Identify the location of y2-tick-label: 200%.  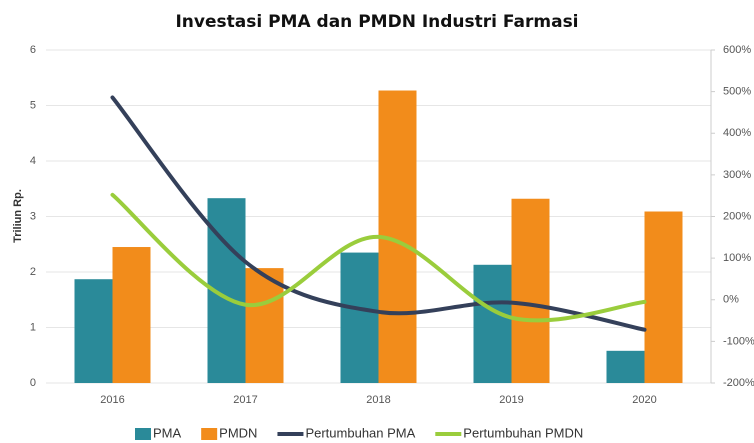
(737, 216).